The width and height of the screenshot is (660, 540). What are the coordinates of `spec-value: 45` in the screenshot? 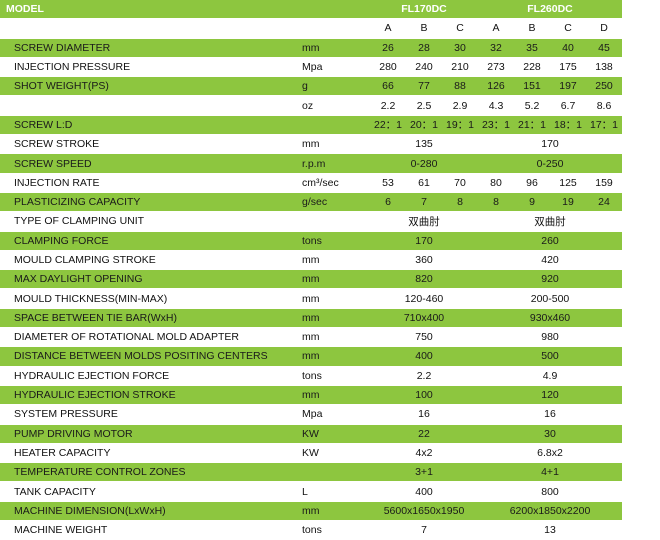 It's located at (604, 48).